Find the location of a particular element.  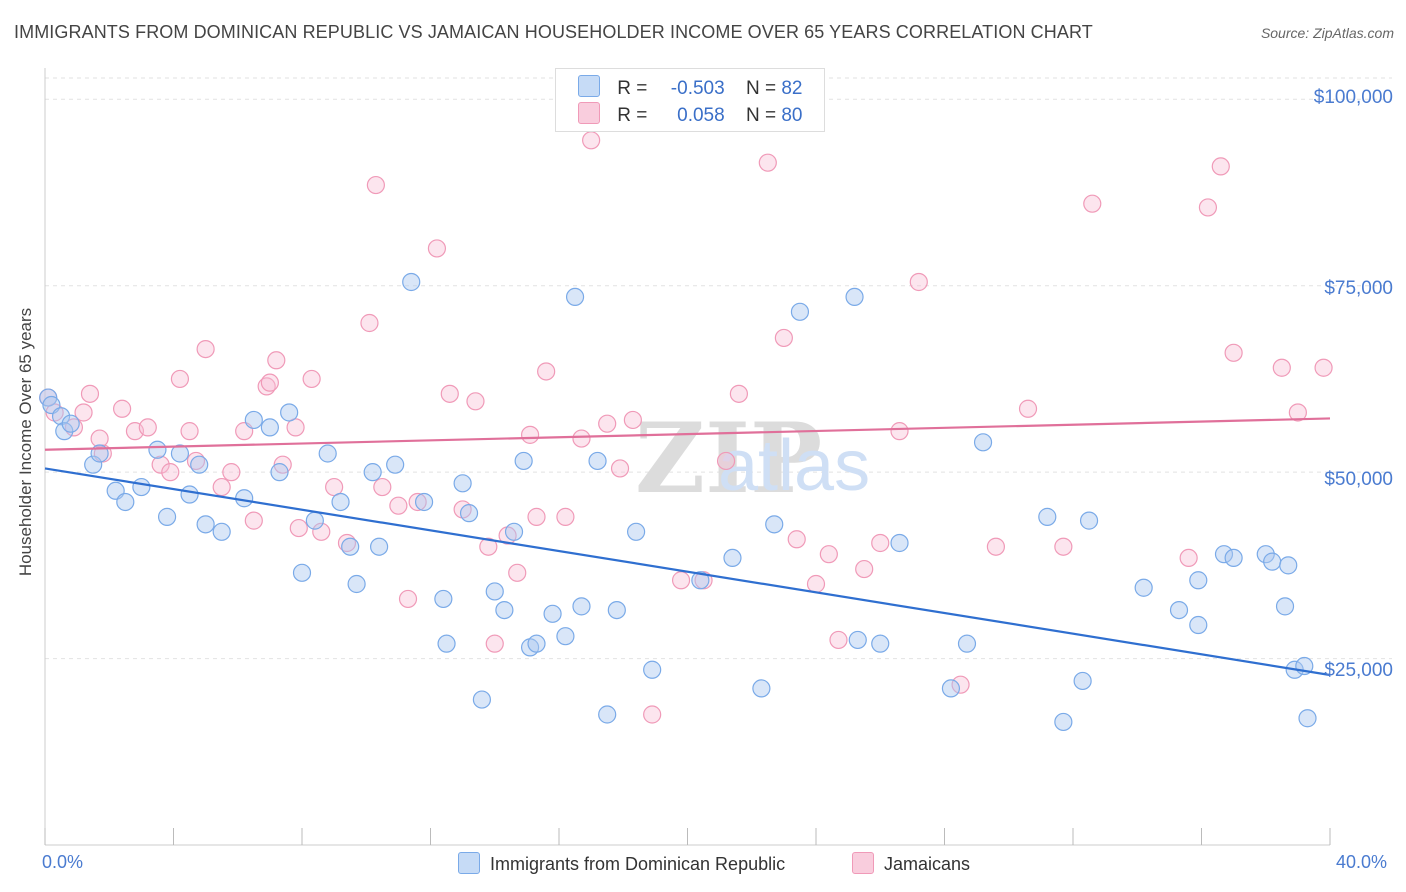

legend-item-label: Jamaicans is located at coordinates (927, 864).